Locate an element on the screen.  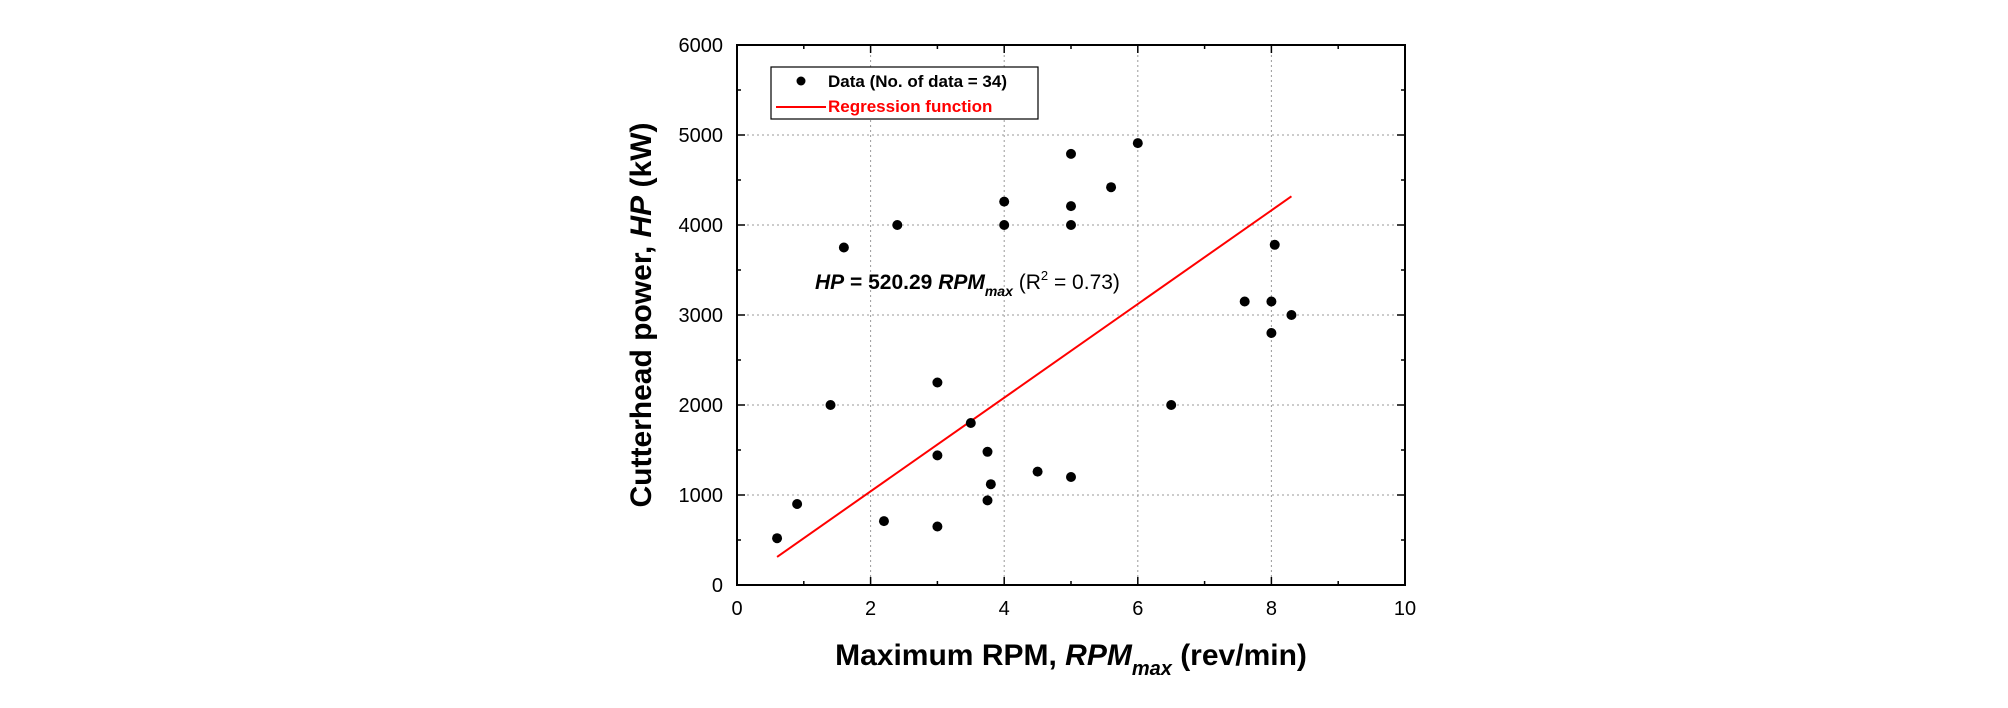
x-axis-title: Maximum RPM, RPMmax (rev/min) is located at coordinates (1071, 659).